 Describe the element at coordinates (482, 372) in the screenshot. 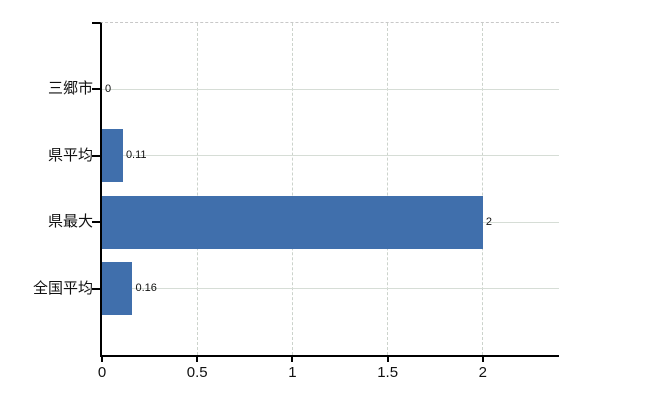

I see `x-axis-tick-label: 2` at that location.